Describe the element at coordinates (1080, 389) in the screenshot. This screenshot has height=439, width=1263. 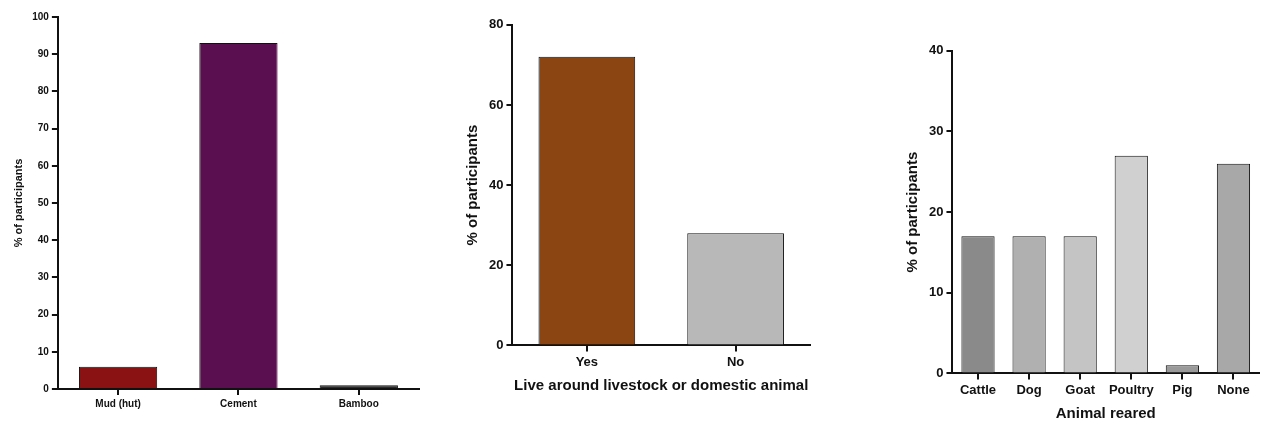
I see `x-tick-label: Goat` at that location.